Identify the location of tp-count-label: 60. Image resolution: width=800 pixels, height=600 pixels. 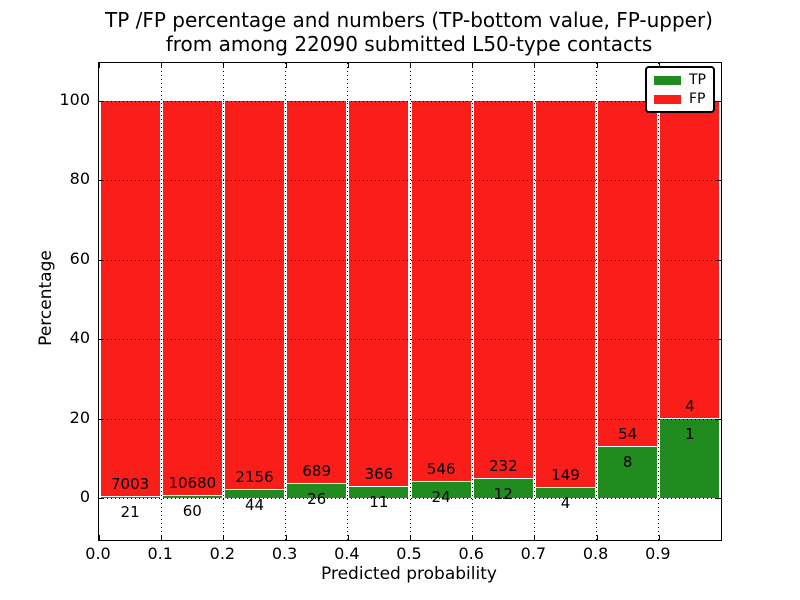
(192, 511).